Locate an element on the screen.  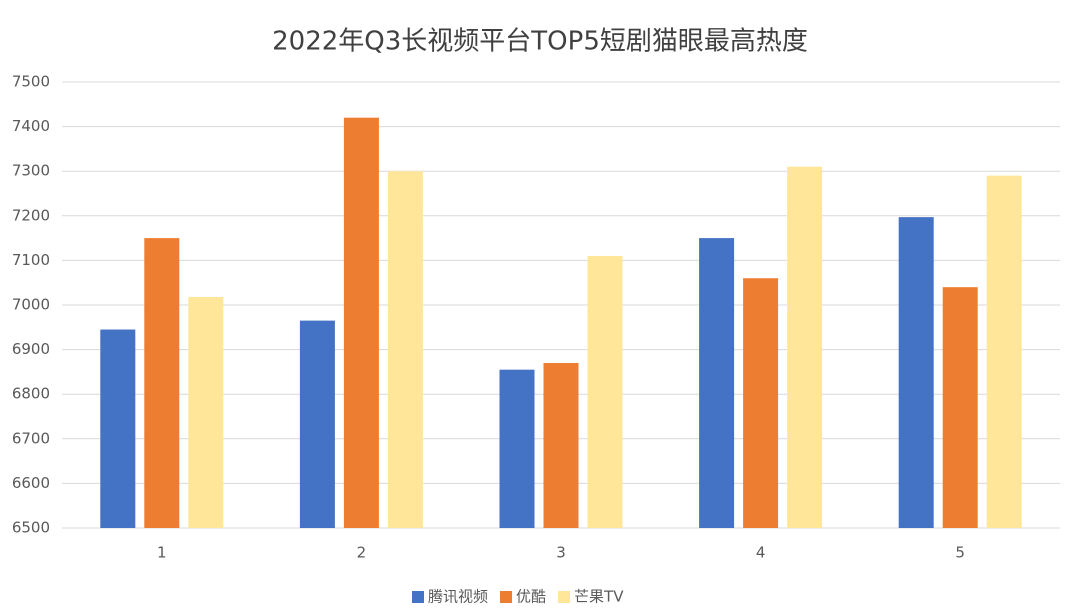
legend-label: 优酷 is located at coordinates (531, 597).